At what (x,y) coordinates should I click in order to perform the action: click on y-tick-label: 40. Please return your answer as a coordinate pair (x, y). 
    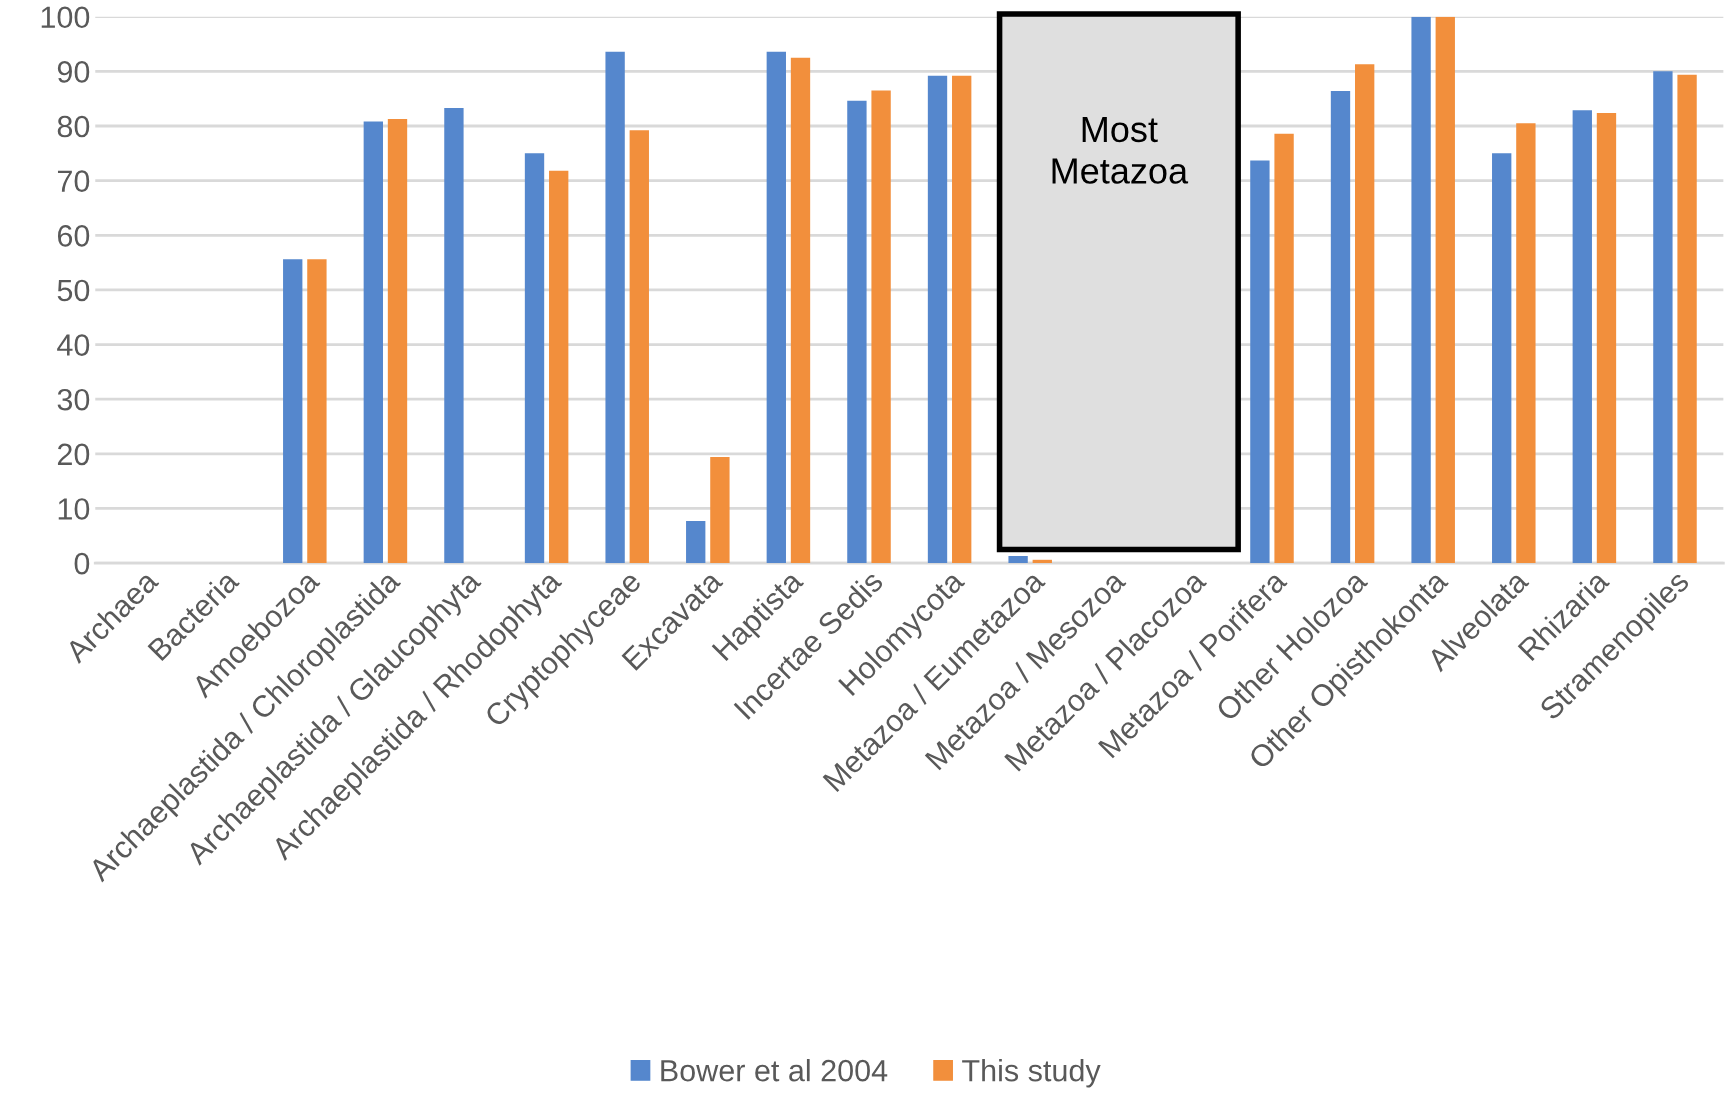
    Looking at the image, I should click on (73, 345).